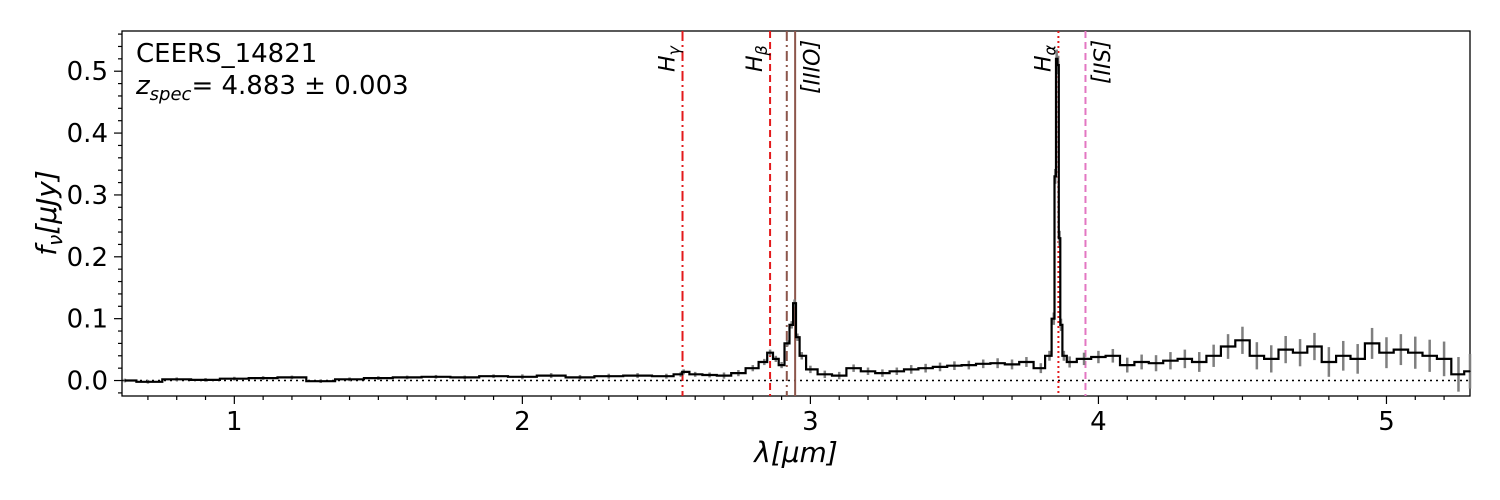 Image resolution: width=1500 pixels, height=500 pixels. What do you see at coordinates (1098, 422) in the screenshot?
I see `x-tick-label: 4` at bounding box center [1098, 422].